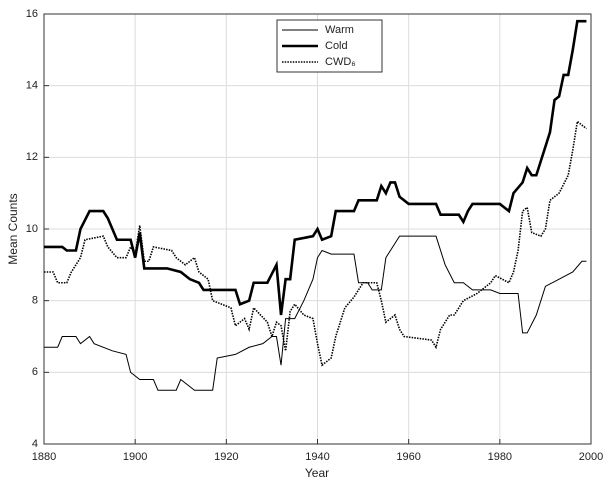 This screenshot has width=608, height=483. I want to click on x-tick-label: 2000, so click(591, 457).